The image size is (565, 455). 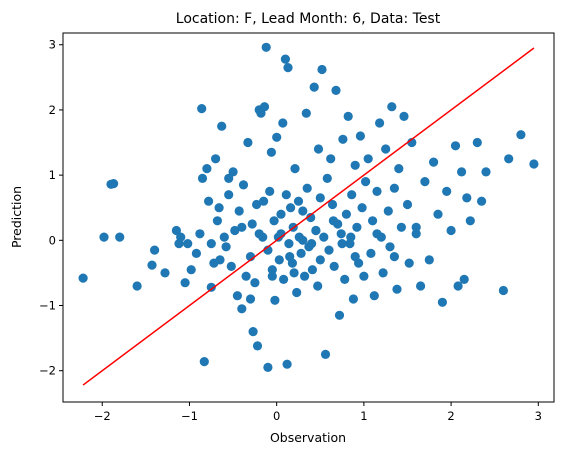 What do you see at coordinates (51, 208) in the screenshot?
I see `y-axis-ticks: −2 −1 0 1 2 3` at bounding box center [51, 208].